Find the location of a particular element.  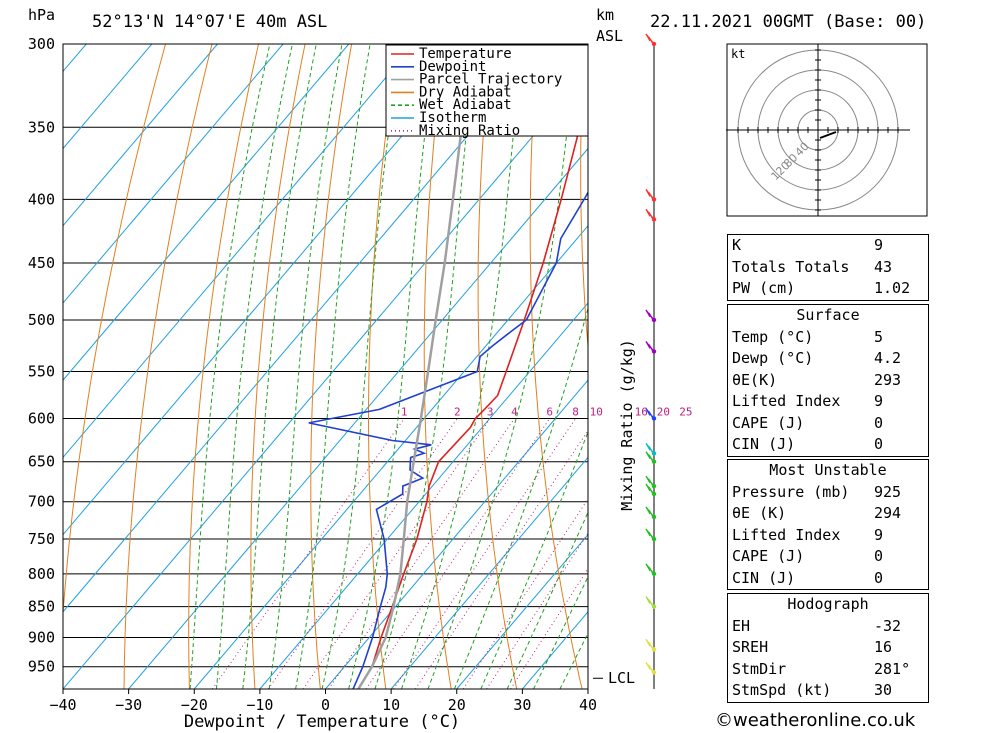

y-tick-label: 700 is located at coordinates (41, 502).